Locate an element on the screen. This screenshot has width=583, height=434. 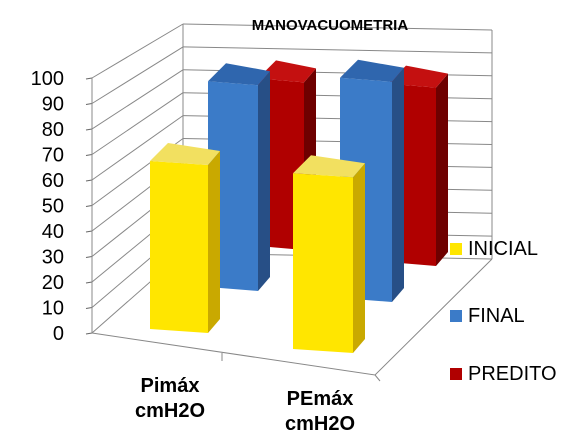
y-axis-ticks: 0 10 20 30 40 50 60 70 80 90 100 is located at coordinates (47, 206).